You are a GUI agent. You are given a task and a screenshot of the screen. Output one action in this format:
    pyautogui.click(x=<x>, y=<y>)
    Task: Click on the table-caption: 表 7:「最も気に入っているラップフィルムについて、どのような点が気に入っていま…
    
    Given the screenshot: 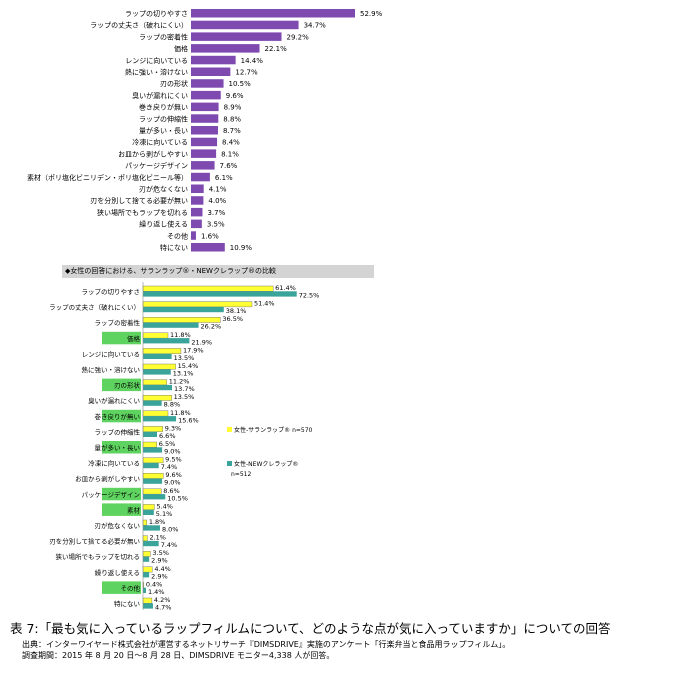 What is the action you would take?
    pyautogui.click(x=310, y=628)
    